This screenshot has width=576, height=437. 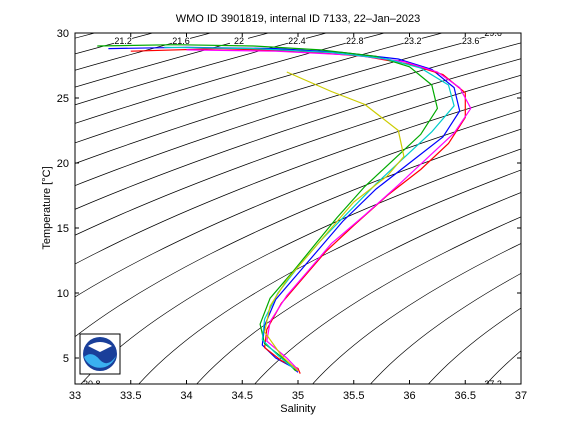 I want to click on y-tick-label: 15, so click(x=63, y=229).